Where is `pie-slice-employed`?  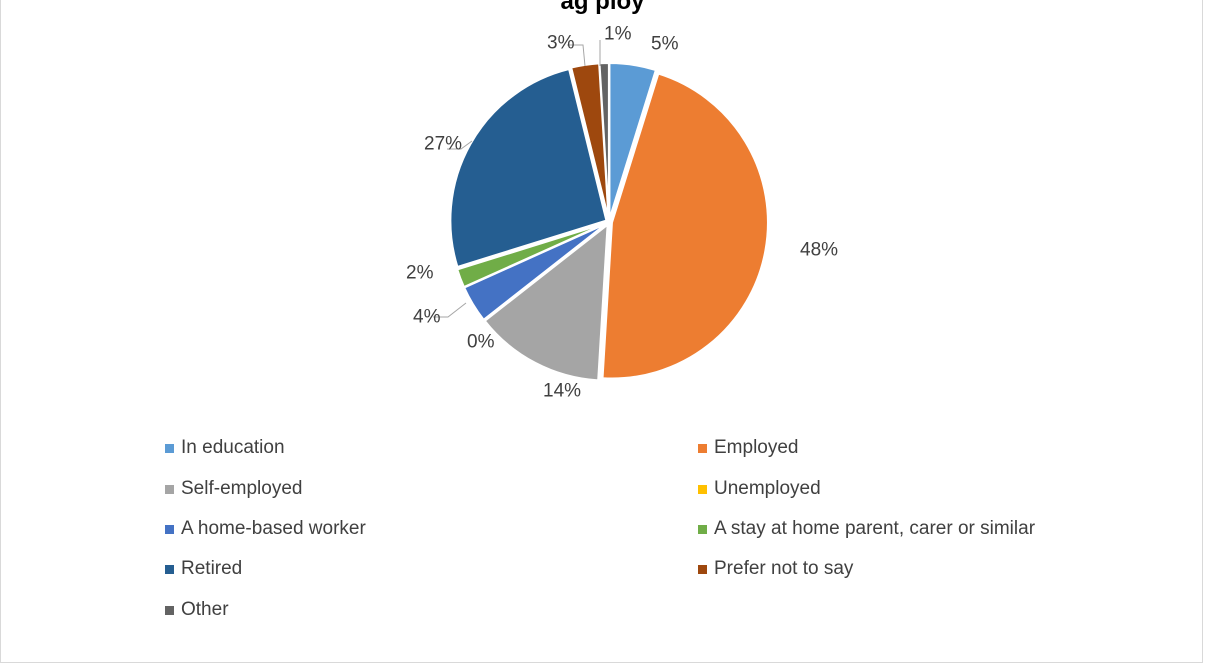 pie-slice-employed is located at coordinates (685, 226).